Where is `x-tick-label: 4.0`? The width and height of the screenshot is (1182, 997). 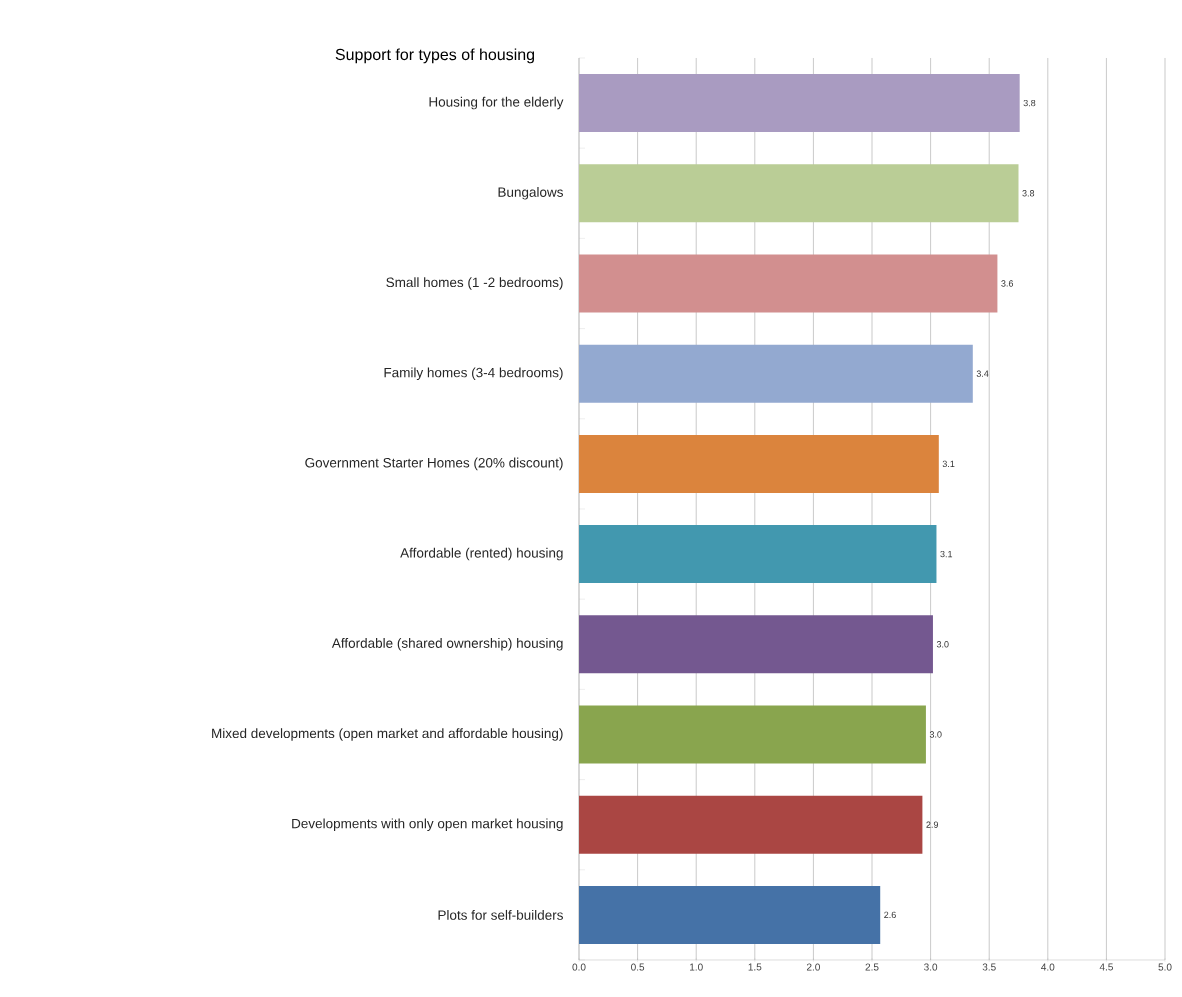 x-tick-label: 4.0 is located at coordinates (1048, 967).